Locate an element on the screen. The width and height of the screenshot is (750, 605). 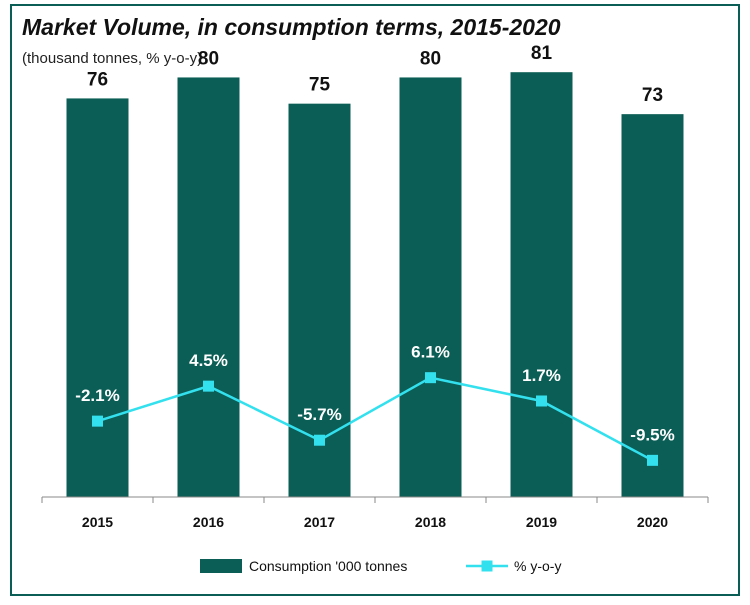
x-tick-label-2017: 2017 is located at coordinates (319, 522).